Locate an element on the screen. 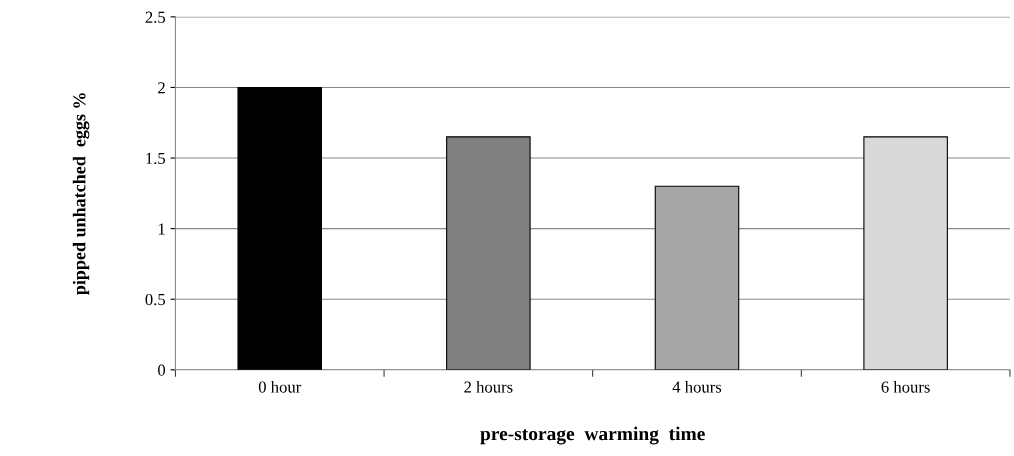 The image size is (1014, 456). y-tick-label: 0 is located at coordinates (162, 370).